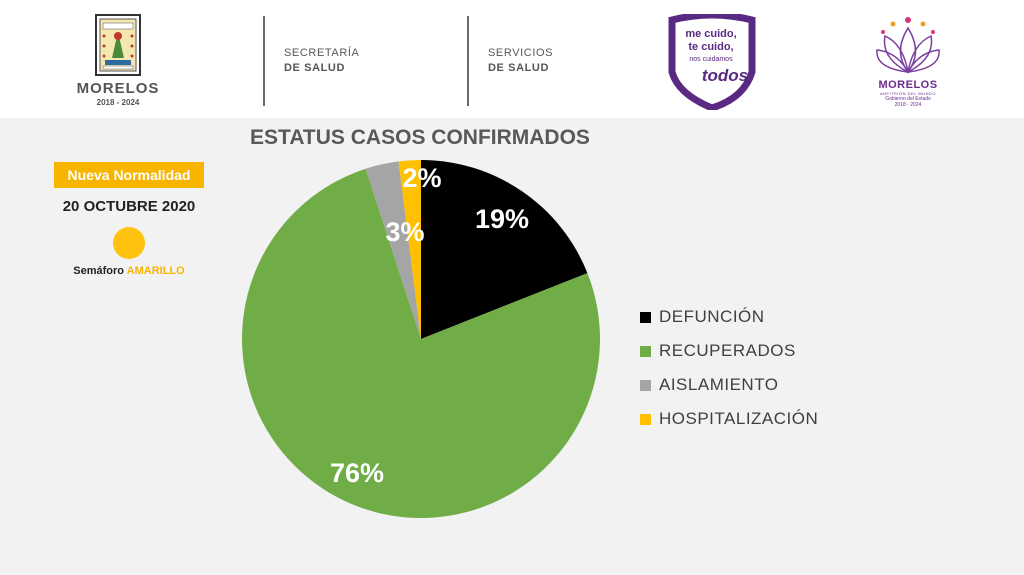 This screenshot has height=575, width=1024. What do you see at coordinates (711, 34) in the screenshot?
I see `campaign-line1: me cuido,` at bounding box center [711, 34].